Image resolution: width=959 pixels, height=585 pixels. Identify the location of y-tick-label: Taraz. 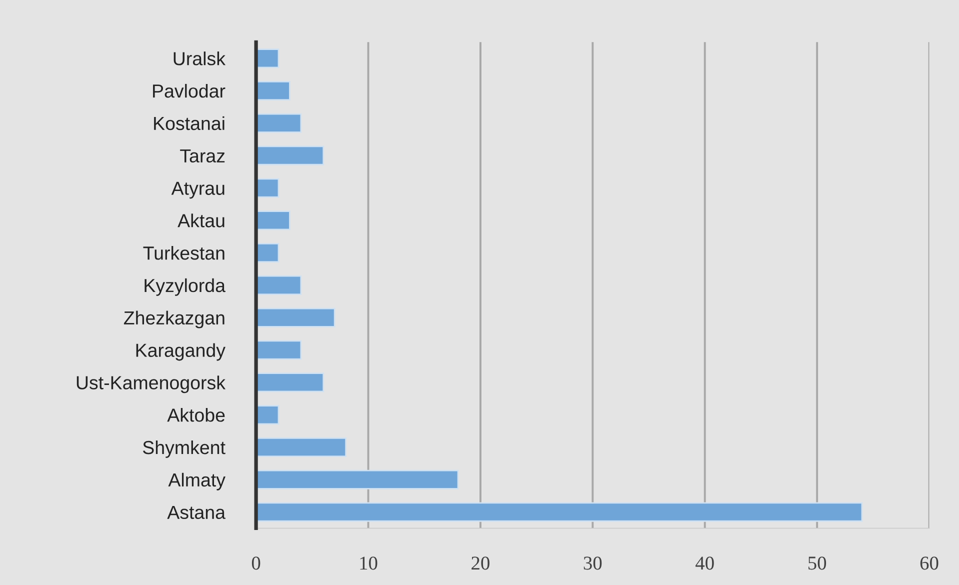
(202, 156).